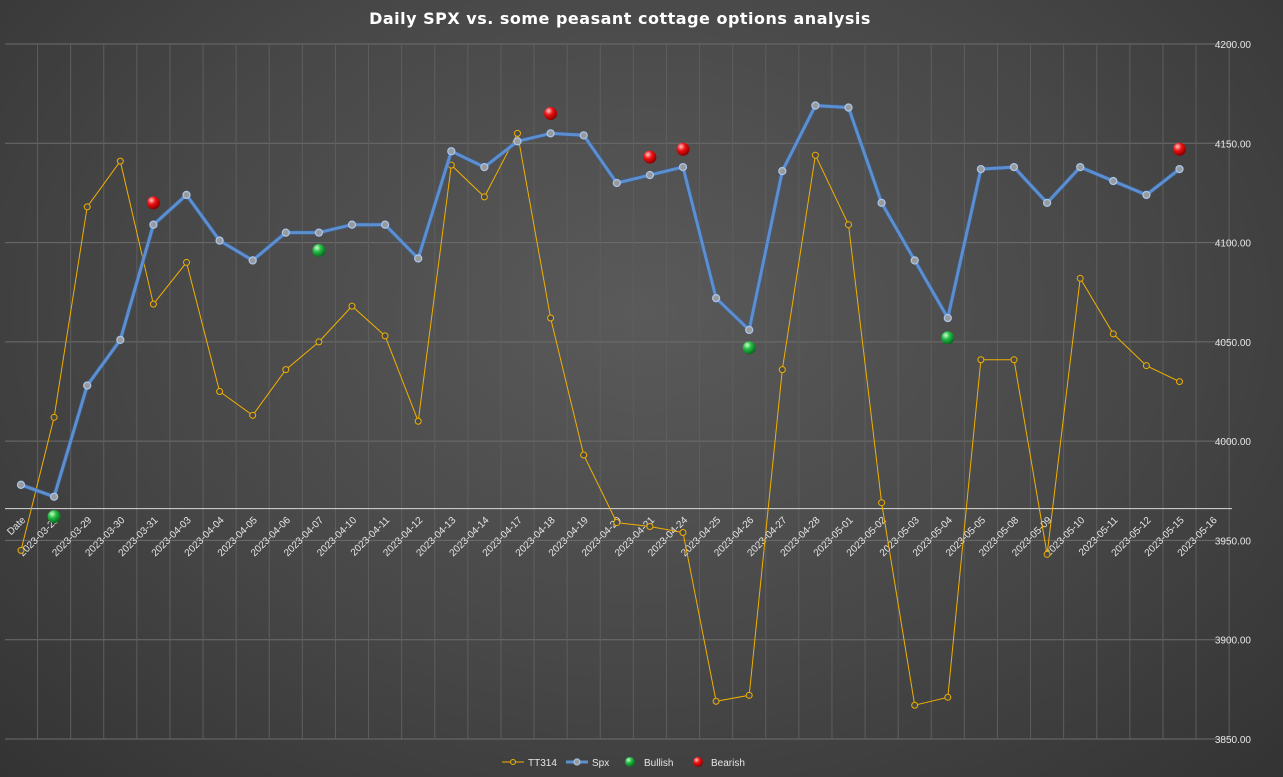 The height and width of the screenshot is (777, 1283). I want to click on y-tick-label: 3950.00, so click(1233, 541).